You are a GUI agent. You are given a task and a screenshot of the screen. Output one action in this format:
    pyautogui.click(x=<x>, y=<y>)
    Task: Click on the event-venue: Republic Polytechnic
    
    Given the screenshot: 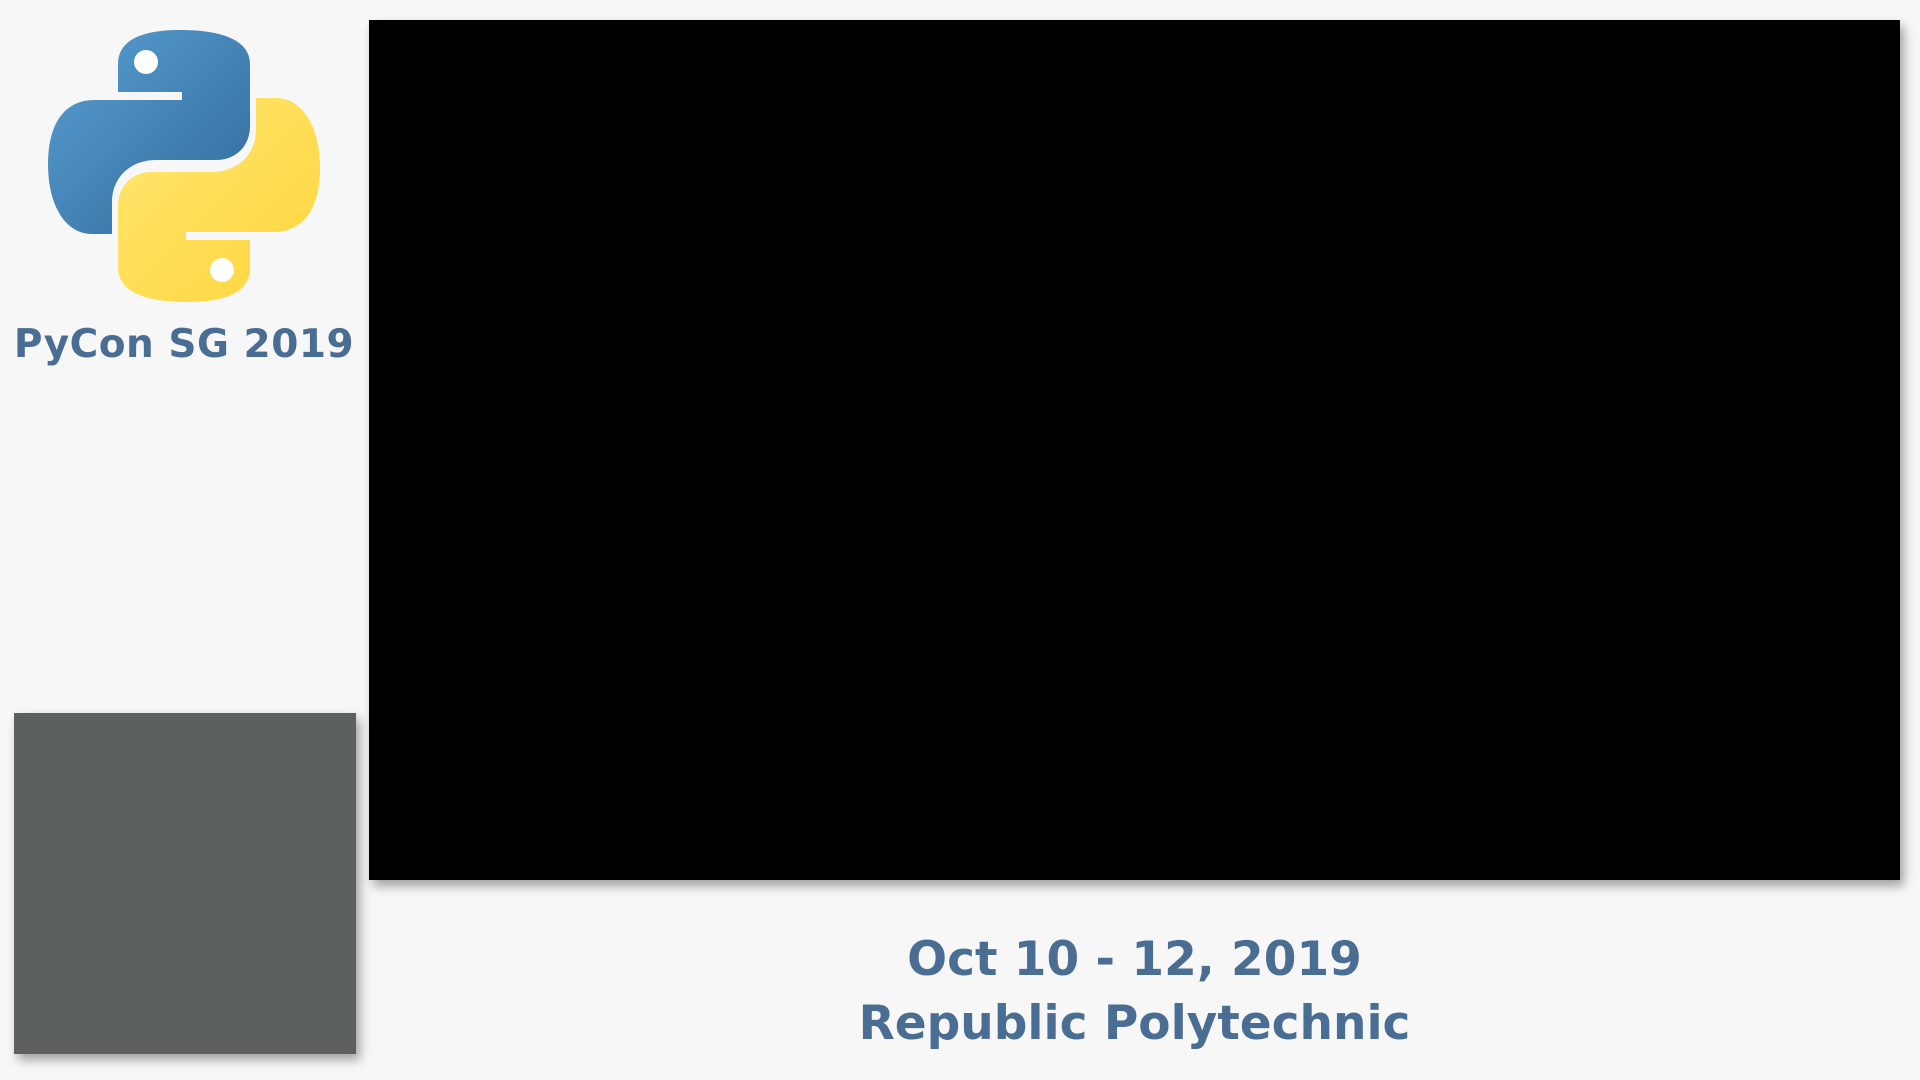 What is the action you would take?
    pyautogui.click(x=1134, y=1023)
    